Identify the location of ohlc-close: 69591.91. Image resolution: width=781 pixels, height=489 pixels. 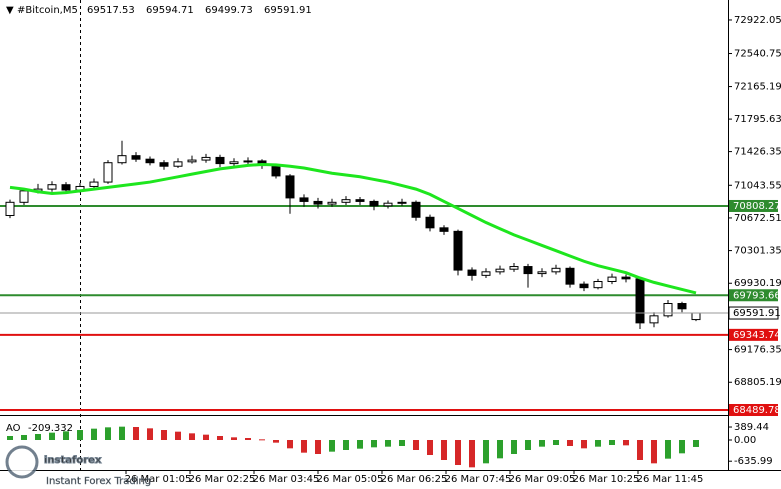
(288, 10).